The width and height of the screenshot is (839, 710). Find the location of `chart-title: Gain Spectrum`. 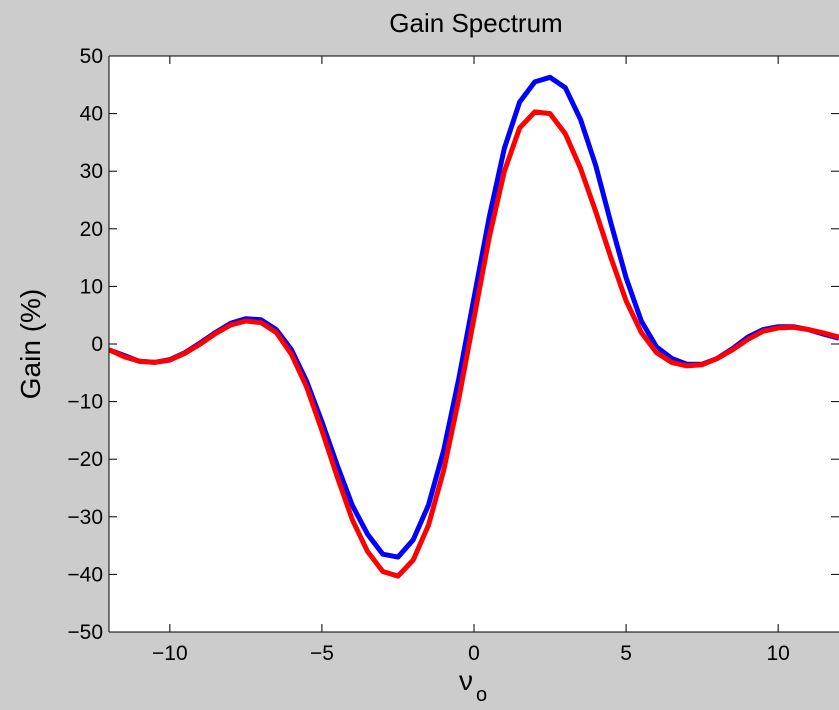

chart-title: Gain Spectrum is located at coordinates (475, 23).